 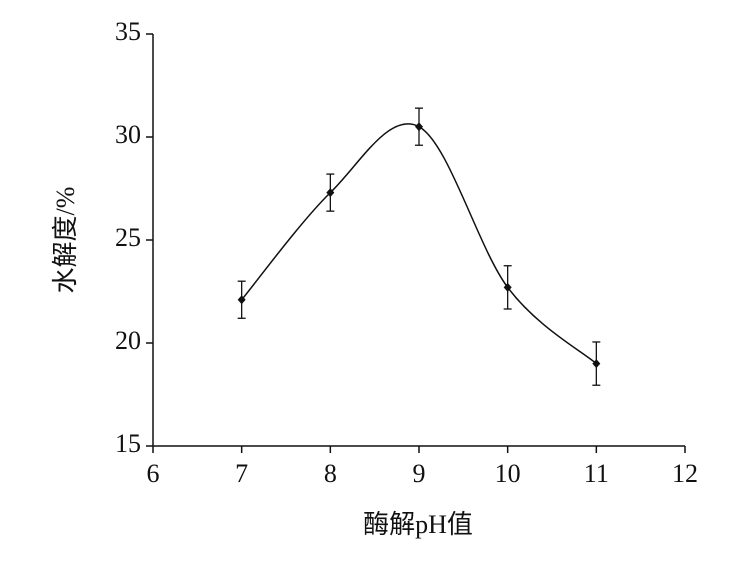 I want to click on y-tick-label: 35, so click(x=128, y=31).